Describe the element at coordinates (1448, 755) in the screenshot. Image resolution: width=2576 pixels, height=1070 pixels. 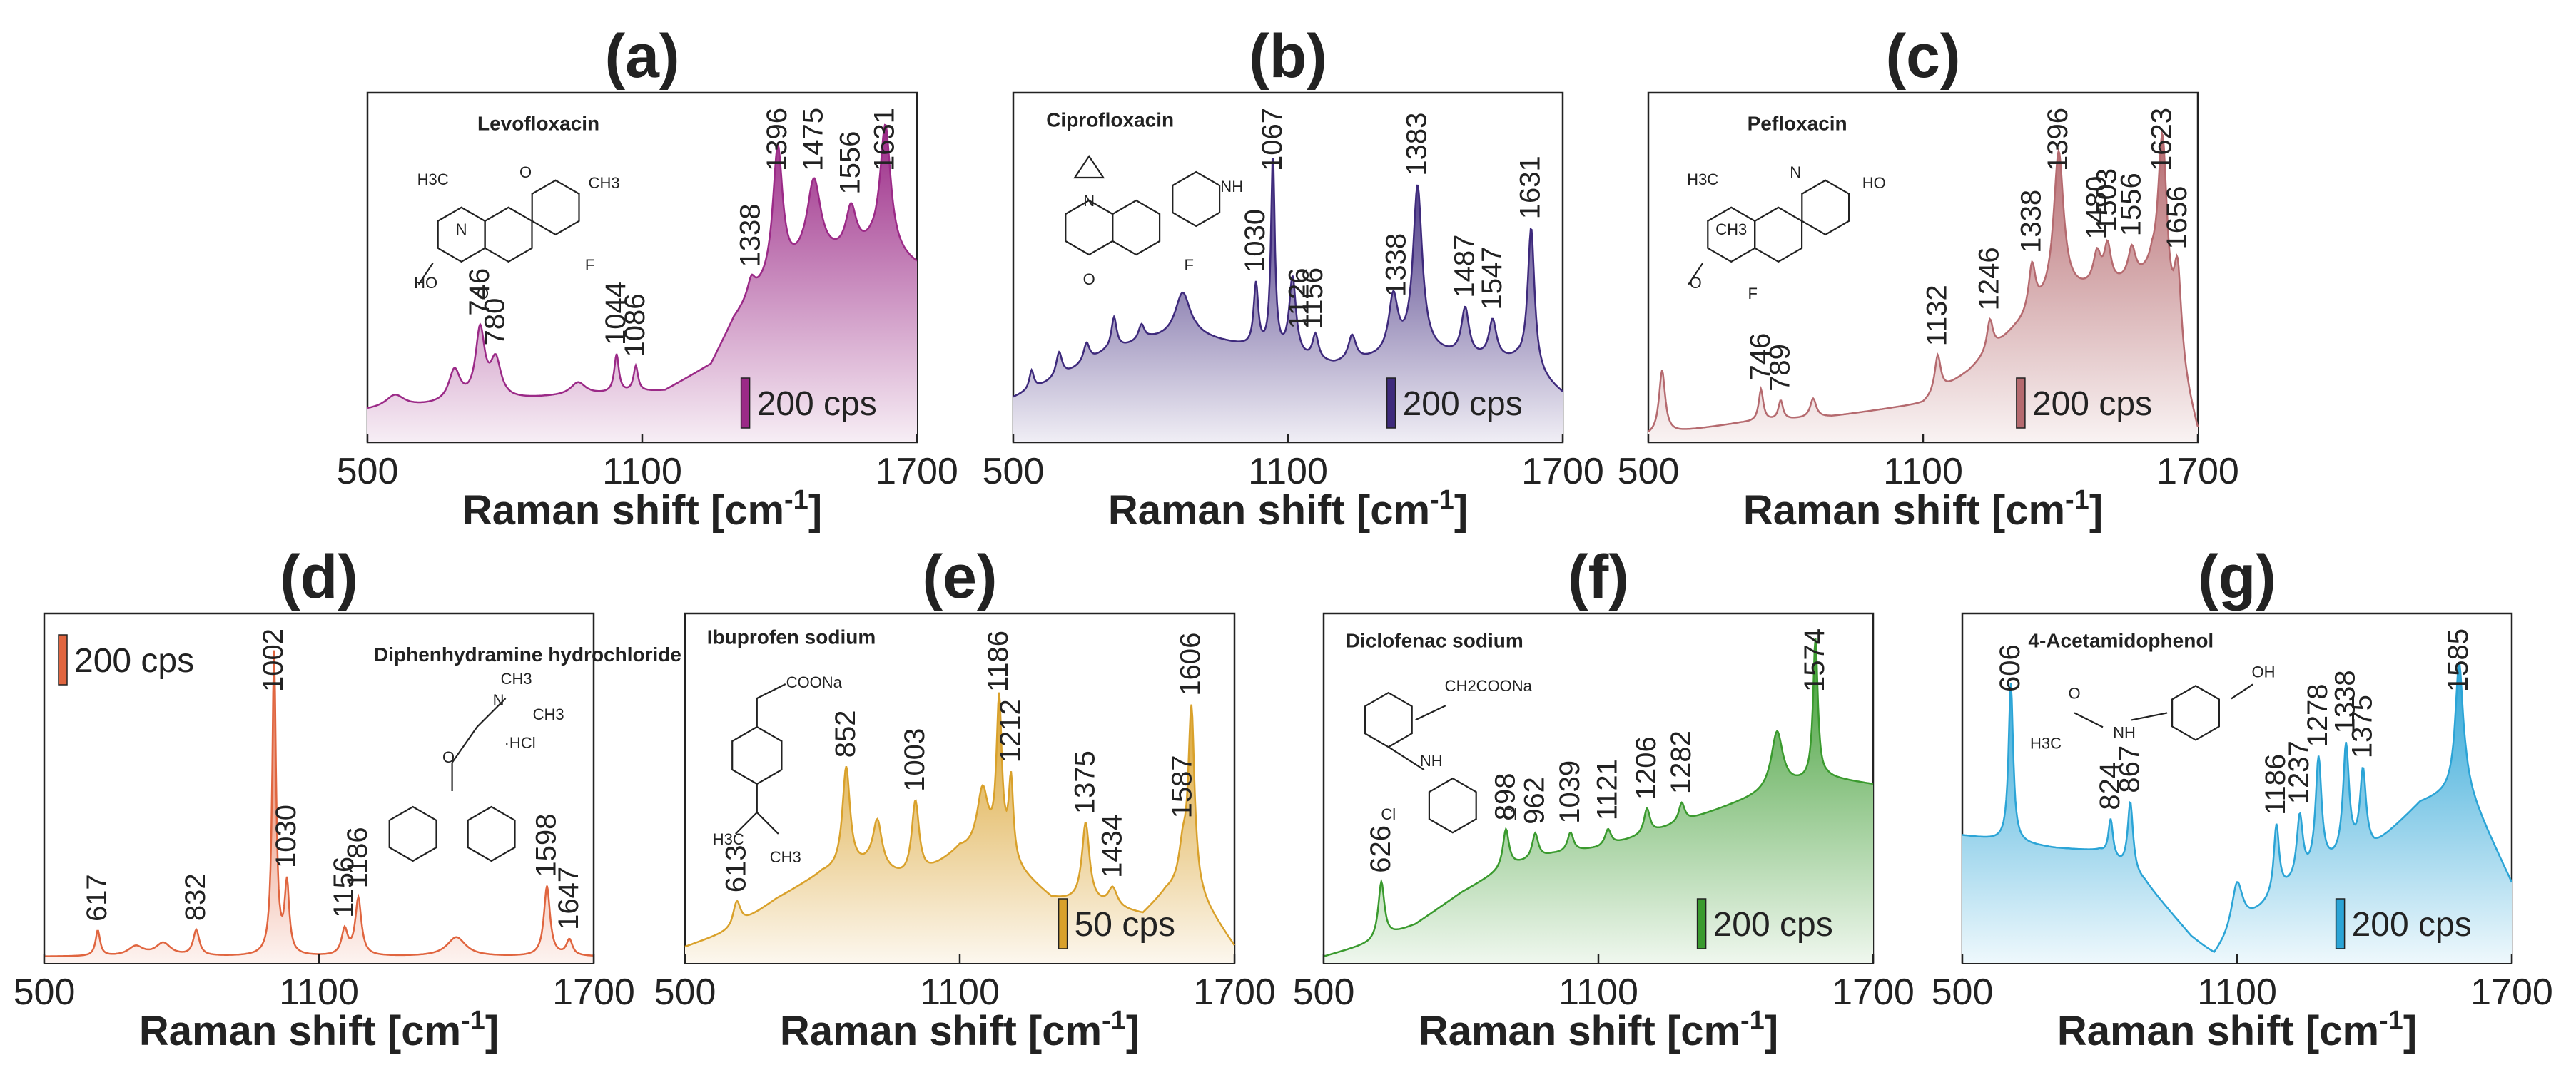
I see `molecular-structure: CH2COONa NH Cl Cl` at that location.